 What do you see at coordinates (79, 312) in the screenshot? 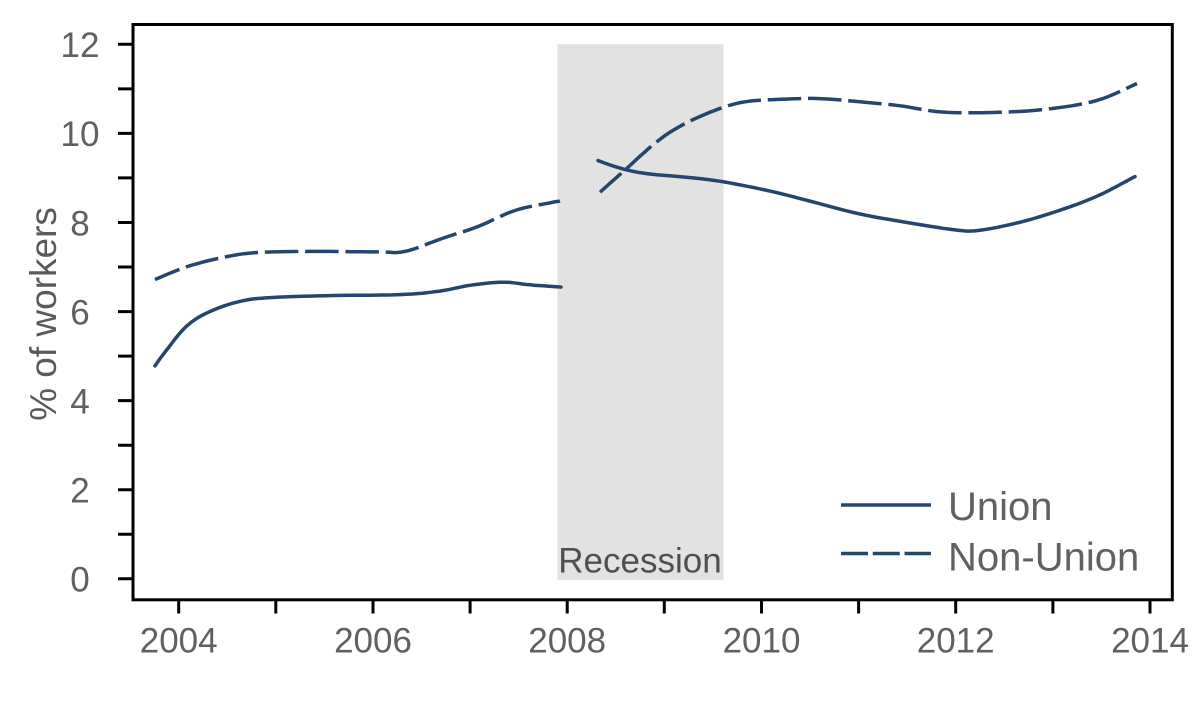
I see `svg-text: 6` at bounding box center [79, 312].